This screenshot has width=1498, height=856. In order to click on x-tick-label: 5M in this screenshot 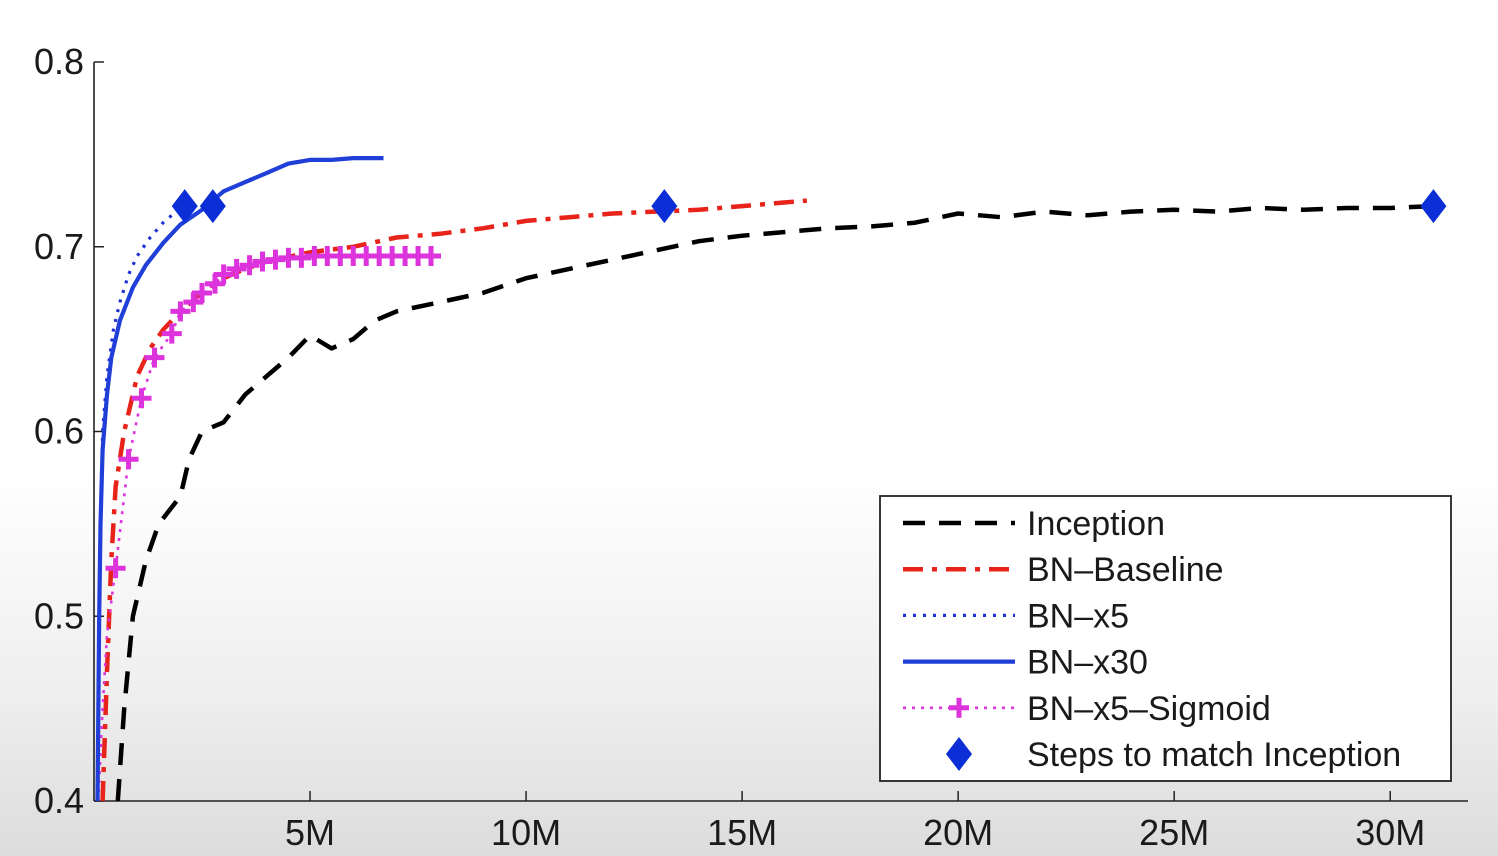, I will do `click(310, 832)`.